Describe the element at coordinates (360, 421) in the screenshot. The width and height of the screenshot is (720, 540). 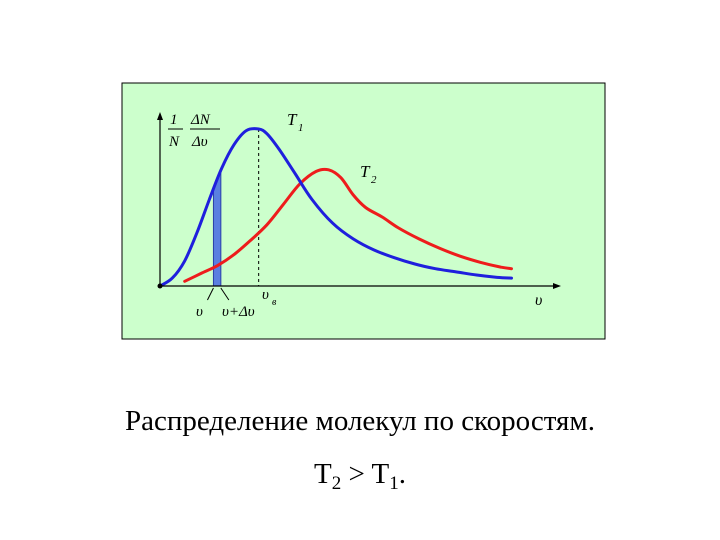
I see `caption-line-1: Распределение молекул по скоростям.` at that location.